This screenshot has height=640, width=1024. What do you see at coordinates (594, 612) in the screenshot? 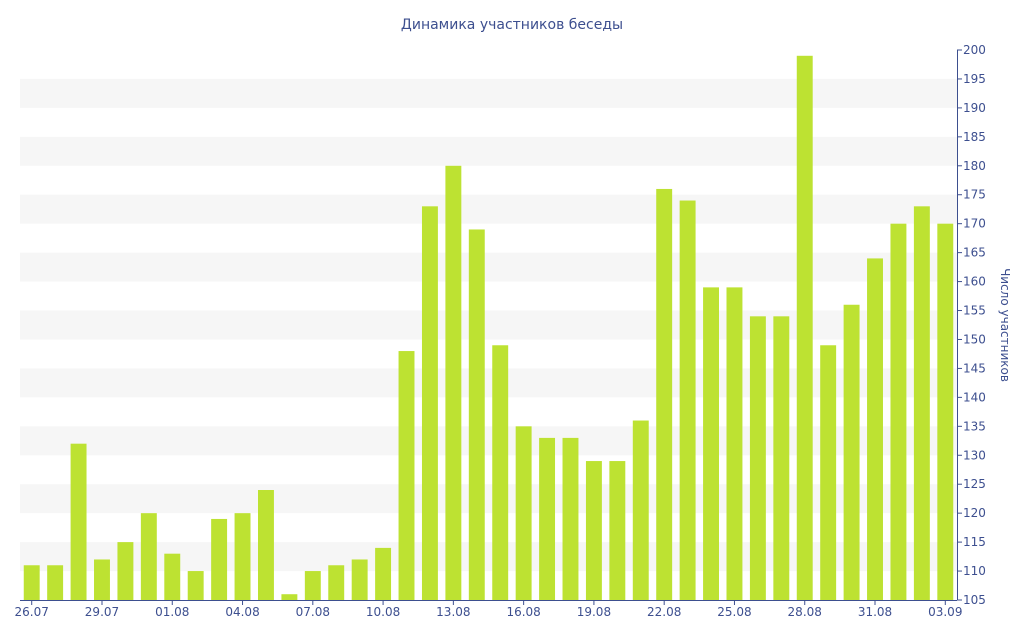
I see `x-tick-label: 19.08` at bounding box center [594, 612].